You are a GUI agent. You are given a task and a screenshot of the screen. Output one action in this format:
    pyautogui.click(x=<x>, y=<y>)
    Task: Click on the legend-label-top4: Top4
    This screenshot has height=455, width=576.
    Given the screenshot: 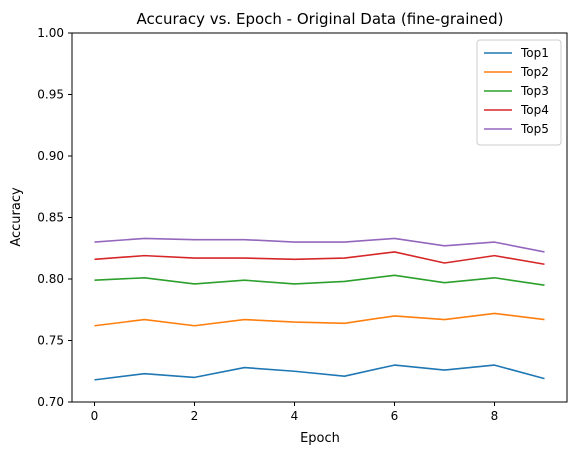 What is the action you would take?
    pyautogui.click(x=534, y=110)
    